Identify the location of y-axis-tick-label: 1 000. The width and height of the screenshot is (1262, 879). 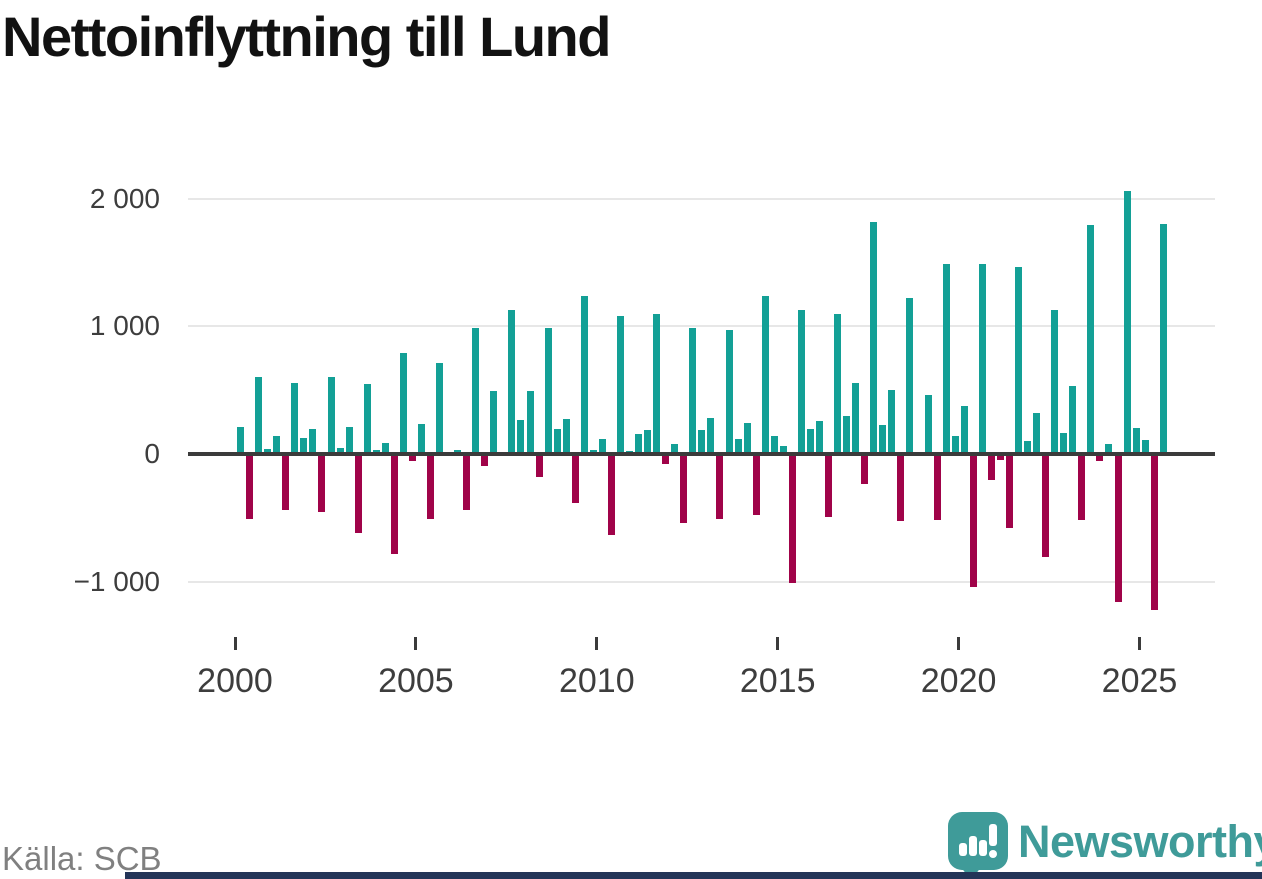
(124, 326).